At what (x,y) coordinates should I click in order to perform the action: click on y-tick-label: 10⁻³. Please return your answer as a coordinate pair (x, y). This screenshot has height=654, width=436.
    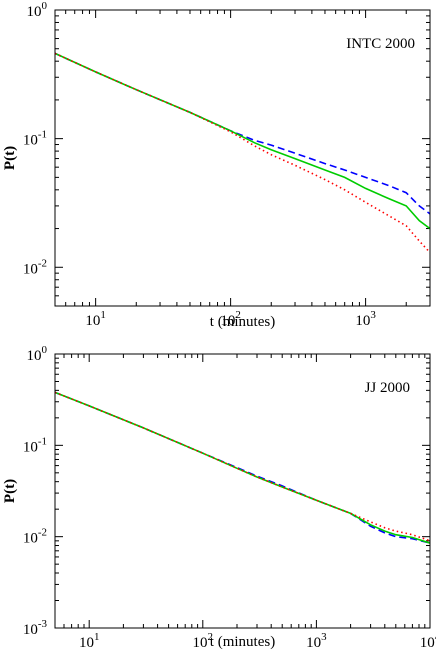
    Looking at the image, I should click on (35, 628).